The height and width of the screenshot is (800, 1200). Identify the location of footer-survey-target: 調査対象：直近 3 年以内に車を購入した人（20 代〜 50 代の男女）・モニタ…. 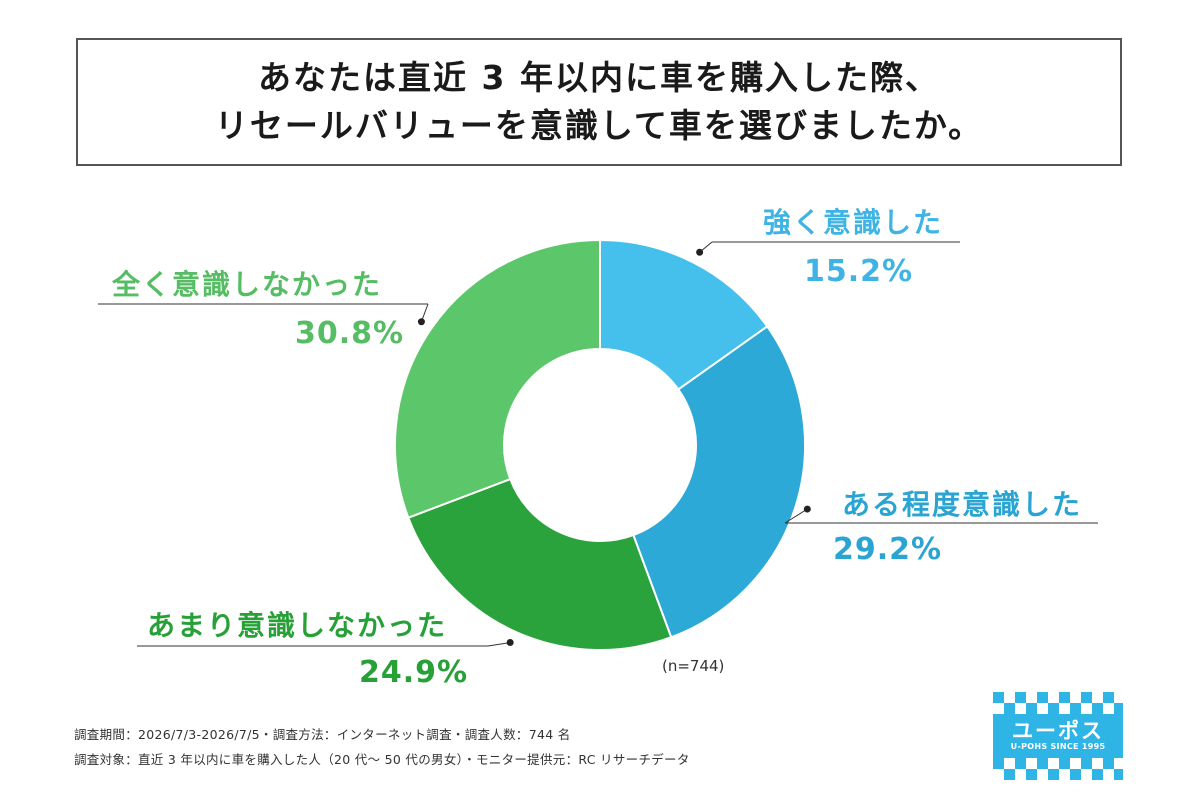
(382, 759).